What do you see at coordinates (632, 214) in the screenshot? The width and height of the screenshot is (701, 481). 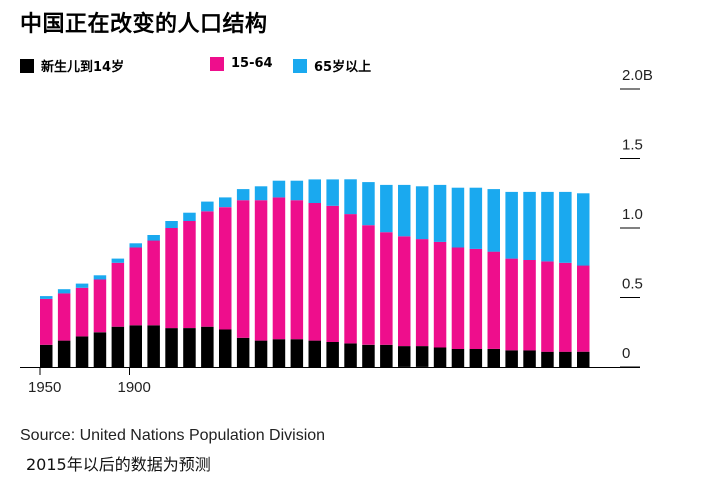 I see `y-tick-label-2: 1.0` at bounding box center [632, 214].